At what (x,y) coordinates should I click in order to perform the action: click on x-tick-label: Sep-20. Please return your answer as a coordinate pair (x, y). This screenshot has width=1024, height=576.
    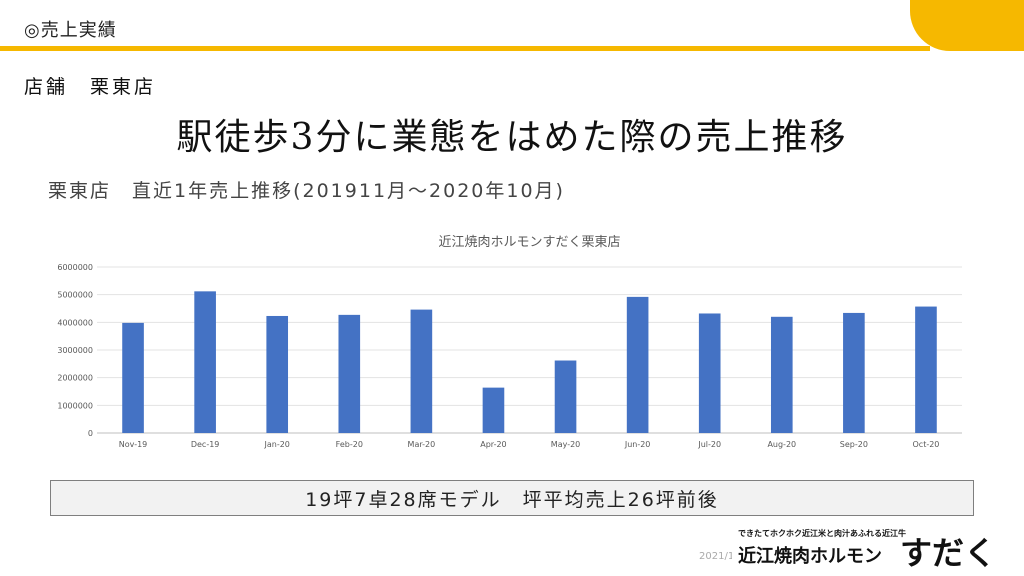
    Looking at the image, I should click on (854, 444).